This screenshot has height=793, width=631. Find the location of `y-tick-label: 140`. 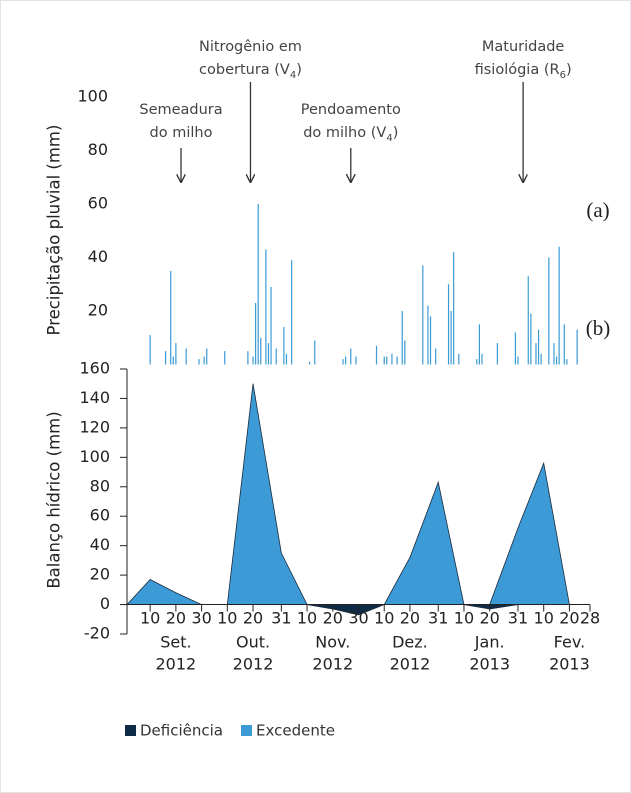

y-tick-label: 140 is located at coordinates (94, 397).